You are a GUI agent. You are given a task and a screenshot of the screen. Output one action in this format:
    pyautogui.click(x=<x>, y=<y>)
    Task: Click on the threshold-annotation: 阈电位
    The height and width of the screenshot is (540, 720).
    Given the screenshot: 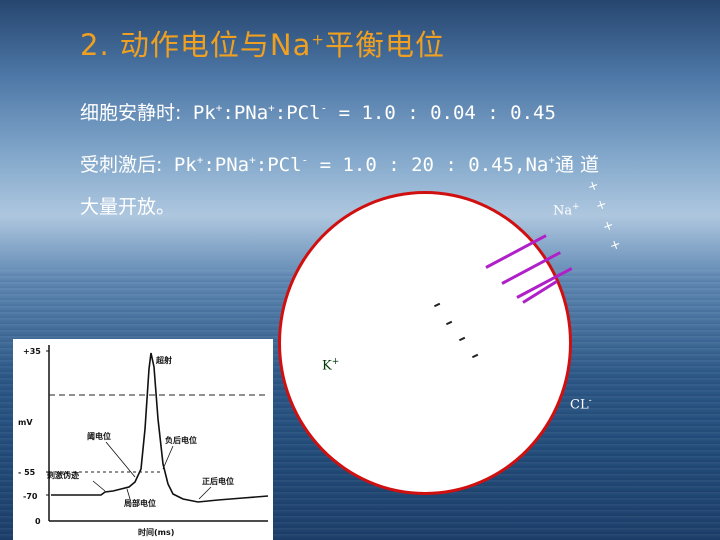 What is the action you would take?
    pyautogui.click(x=99, y=436)
    